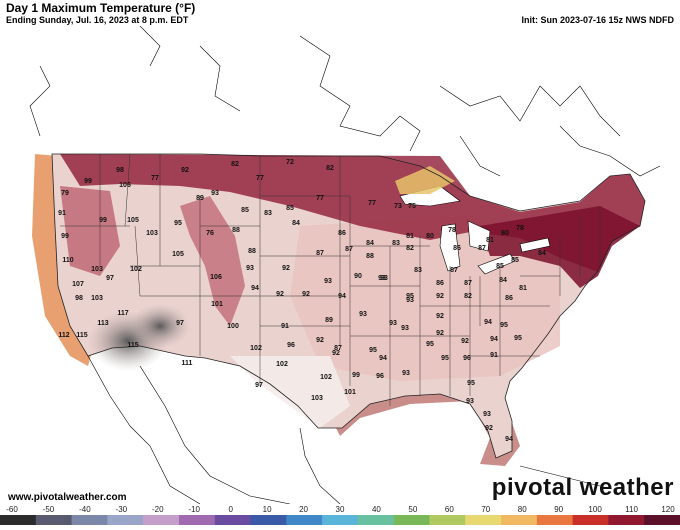 The width and height of the screenshot is (680, 530). I want to click on temperature-label: 76, so click(210, 233).